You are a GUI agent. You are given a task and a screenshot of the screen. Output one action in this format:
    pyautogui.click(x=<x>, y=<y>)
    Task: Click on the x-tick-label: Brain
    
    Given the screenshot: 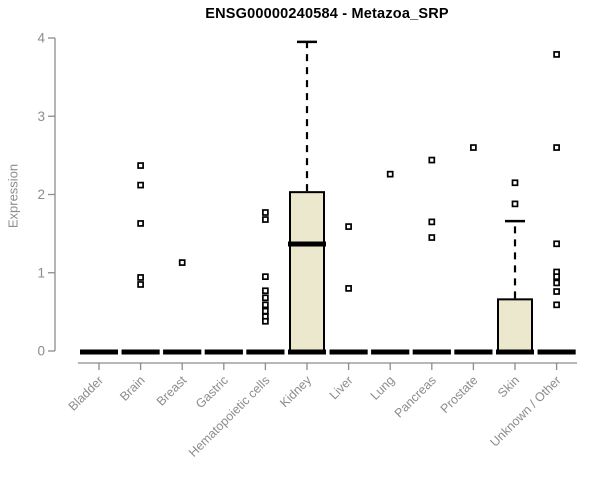 What is the action you would take?
    pyautogui.click(x=132, y=388)
    